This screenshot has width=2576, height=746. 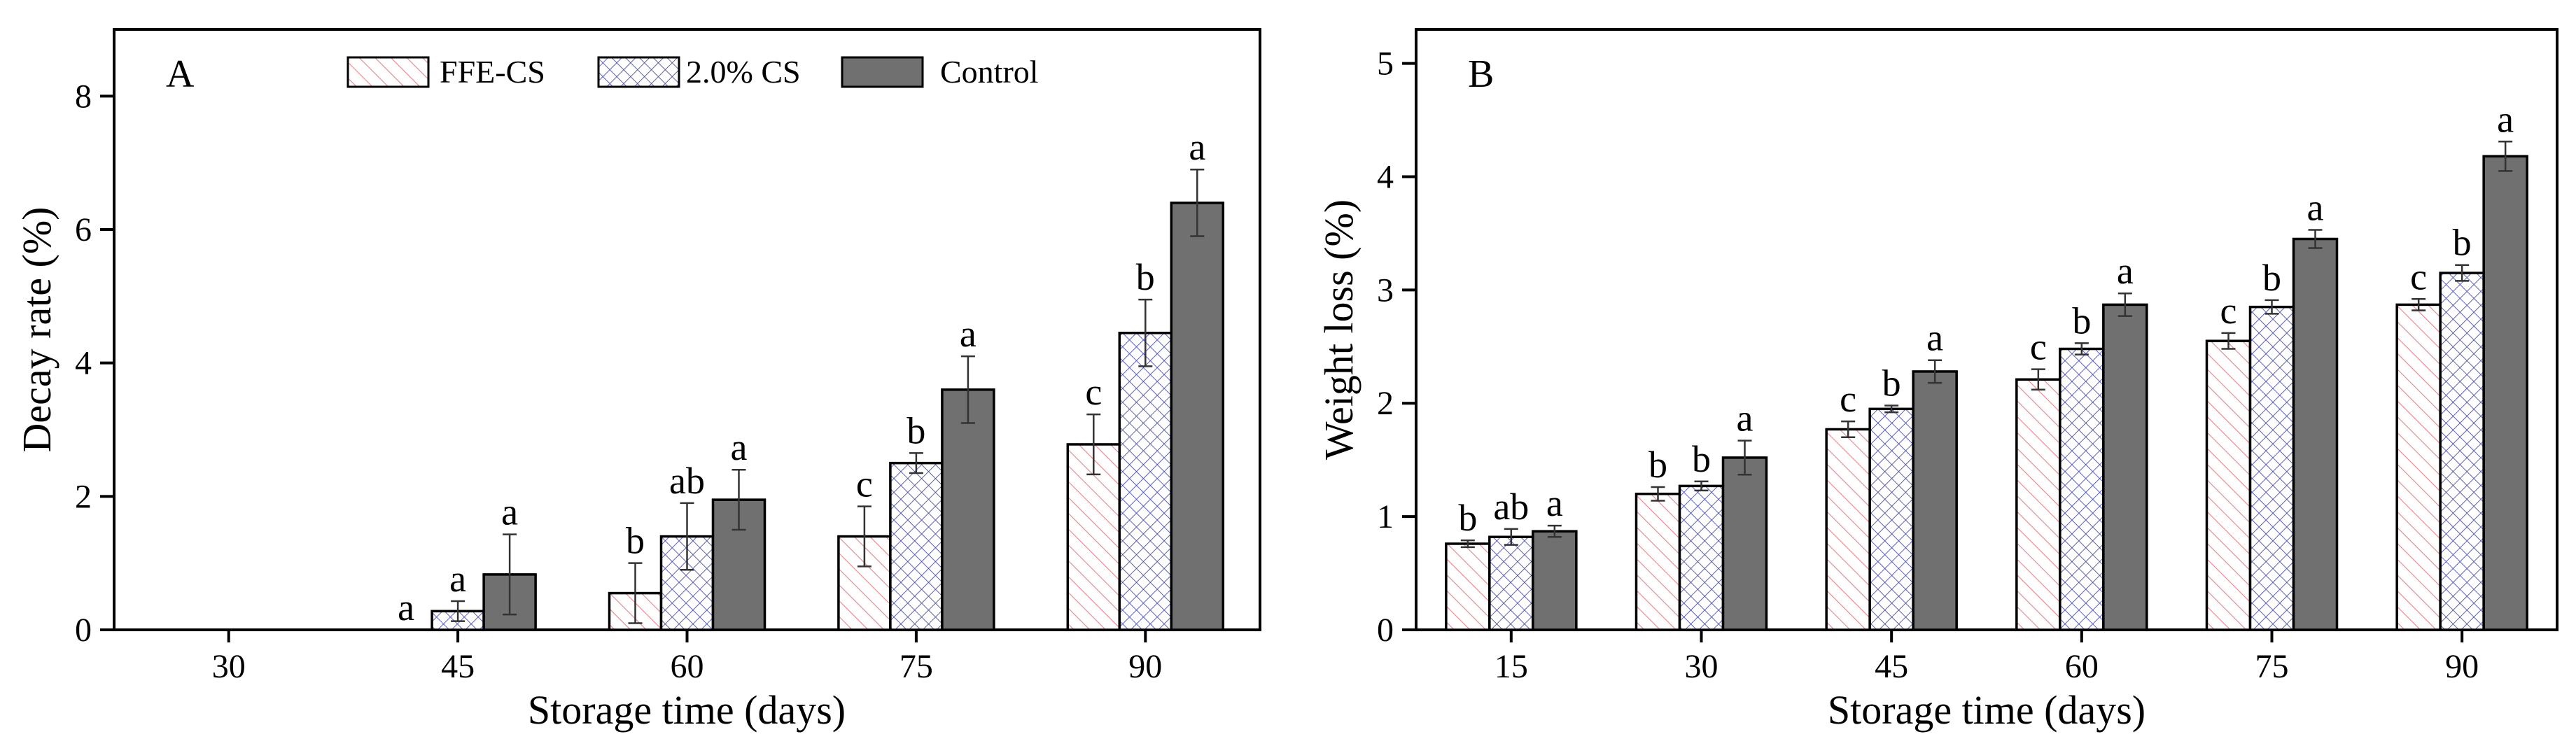 What do you see at coordinates (882, 72) in the screenshot?
I see `legend-swatch-control` at bounding box center [882, 72].